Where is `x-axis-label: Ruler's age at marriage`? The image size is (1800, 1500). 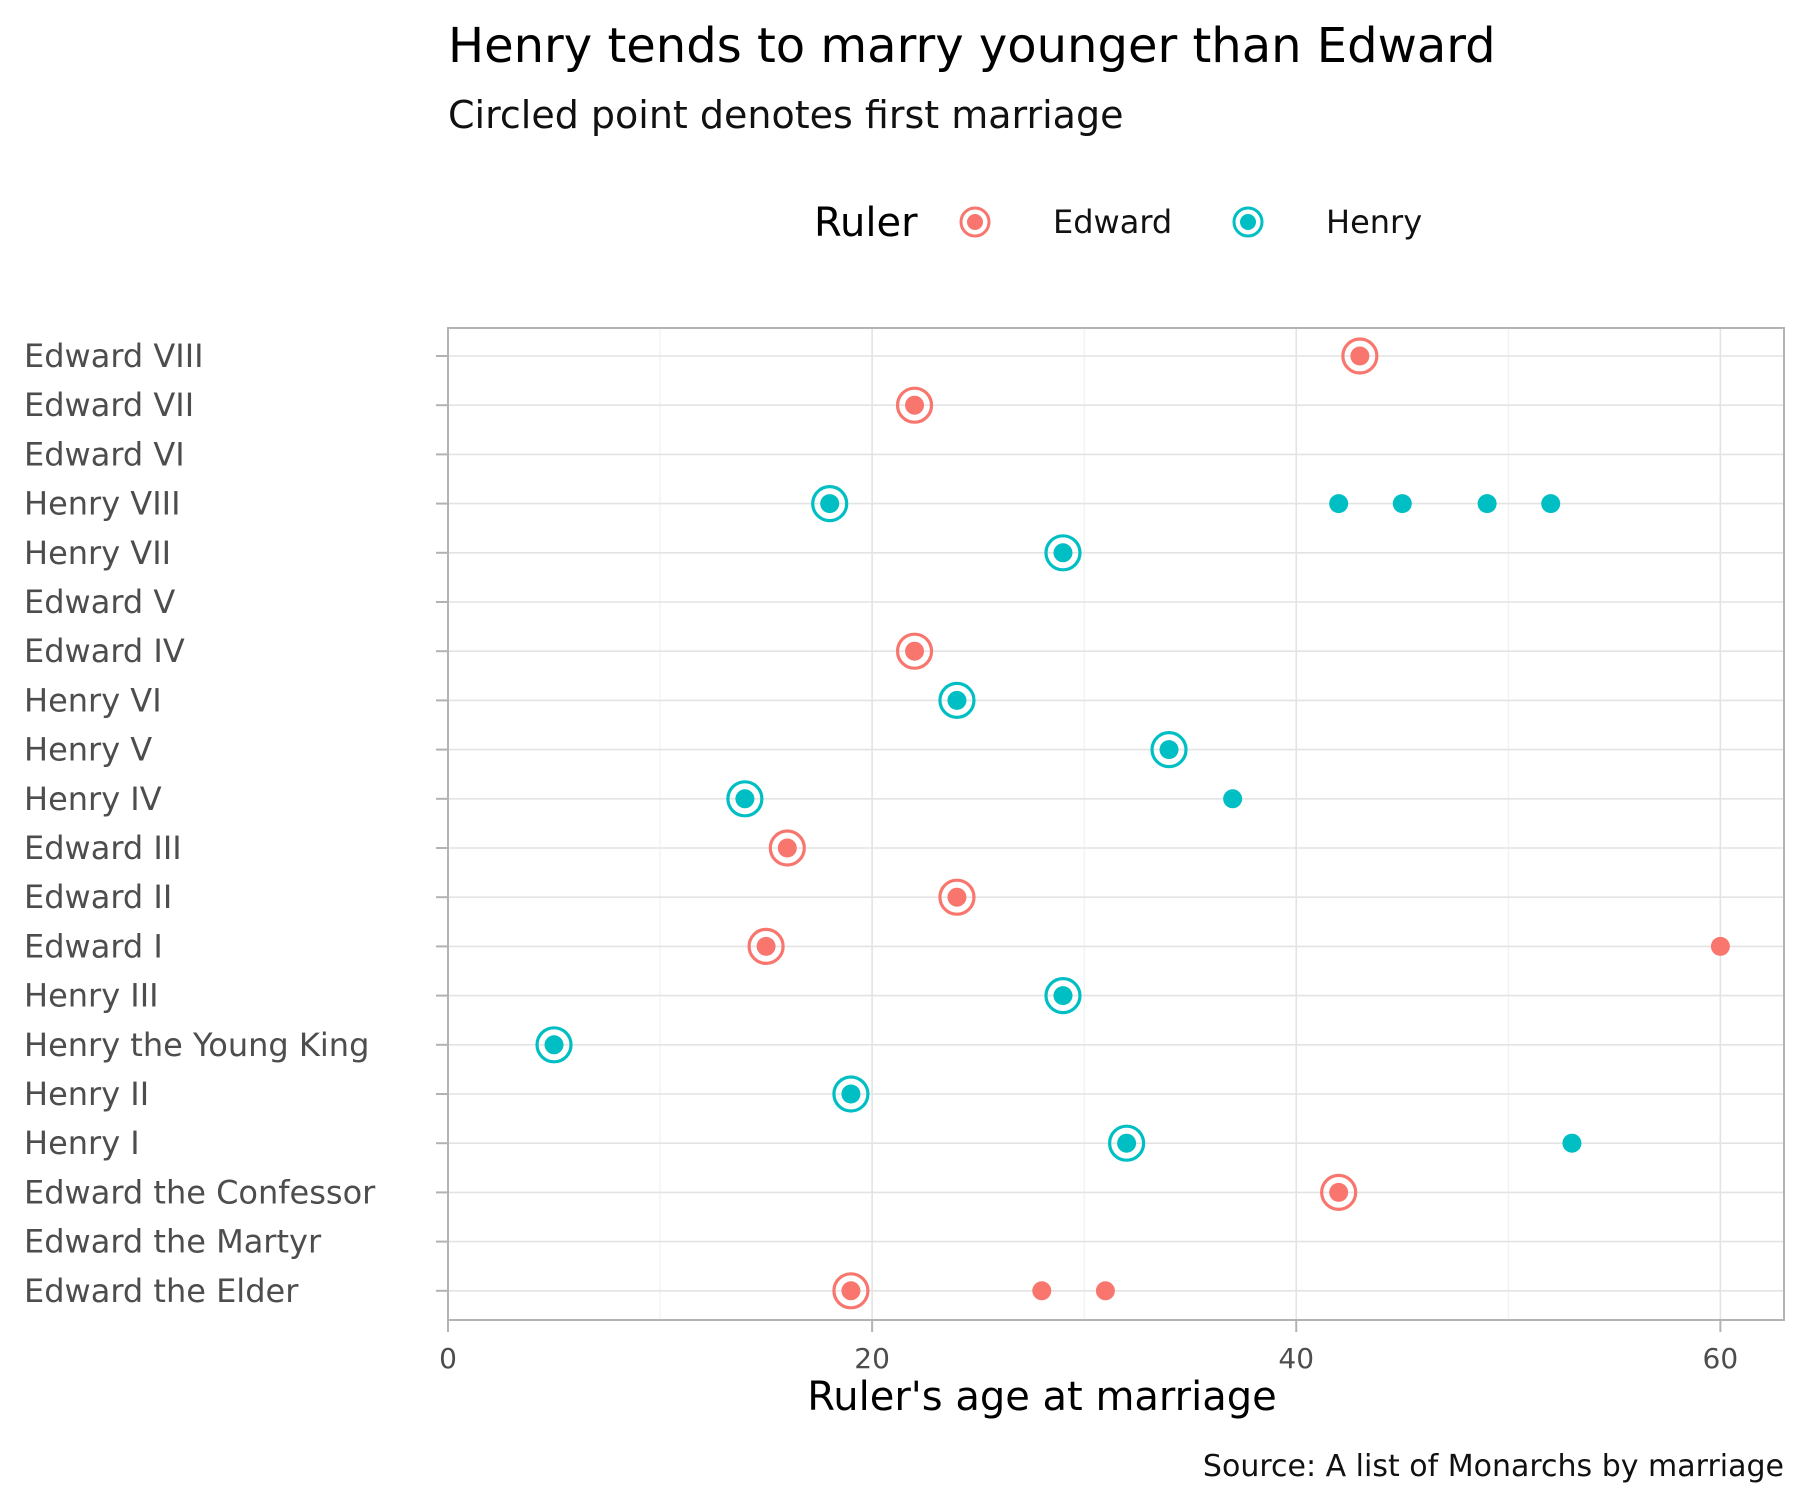 x-axis-label: Ruler's age at marriage is located at coordinates (1042, 1397).